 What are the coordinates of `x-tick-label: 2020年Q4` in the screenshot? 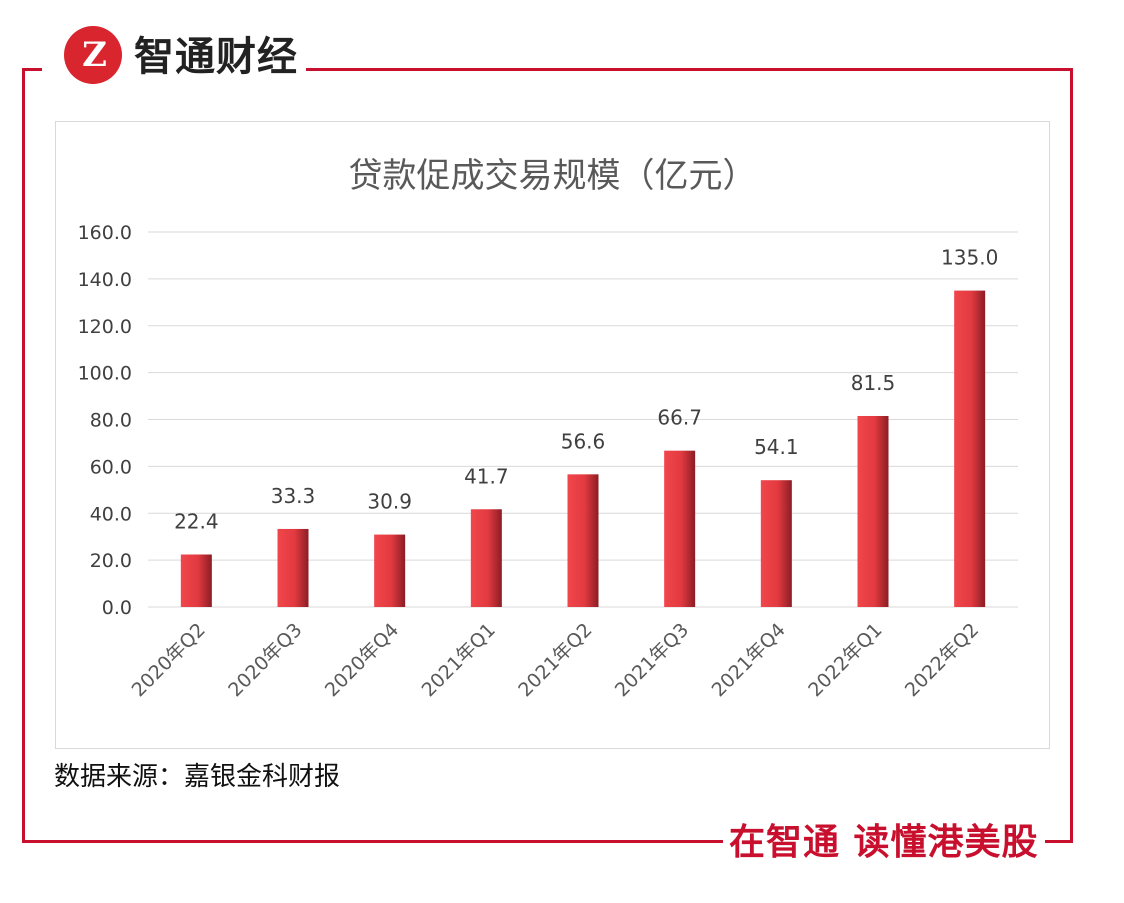 It's located at (362, 660).